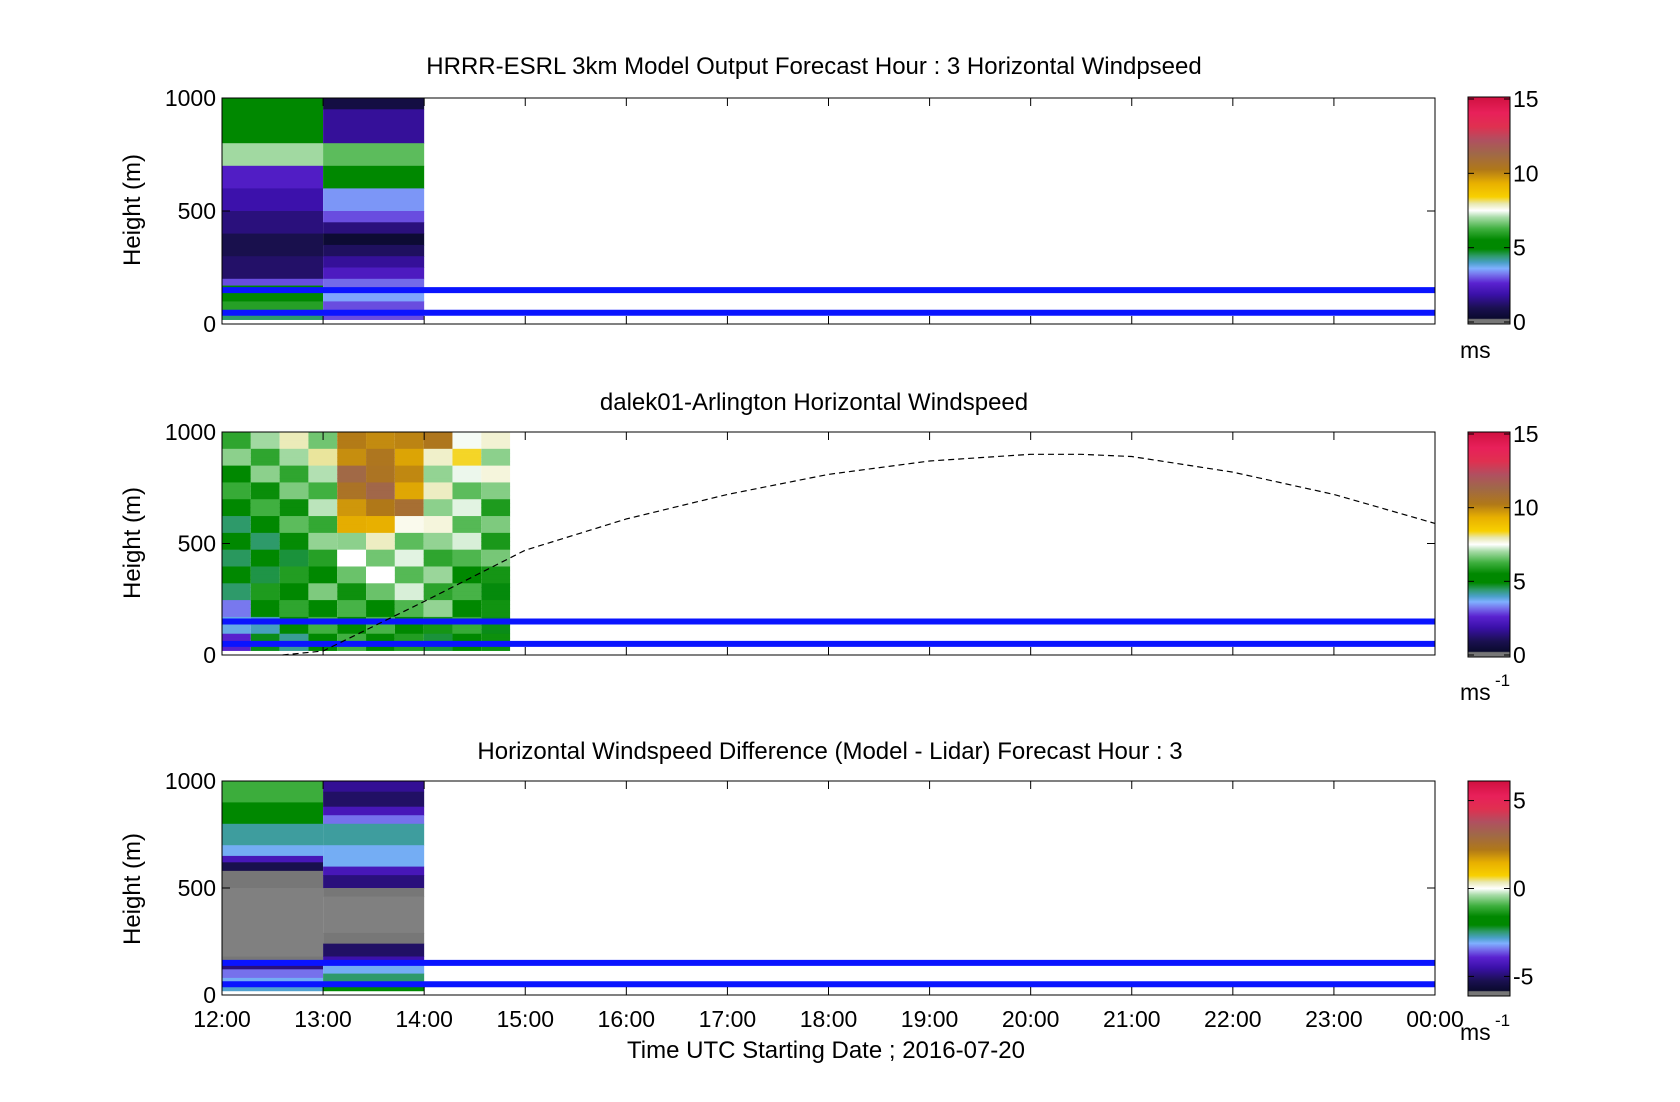 This screenshot has height=1102, width=1680. Describe the element at coordinates (1519, 801) in the screenshot. I see `colorbar-tick-label: 5` at that location.